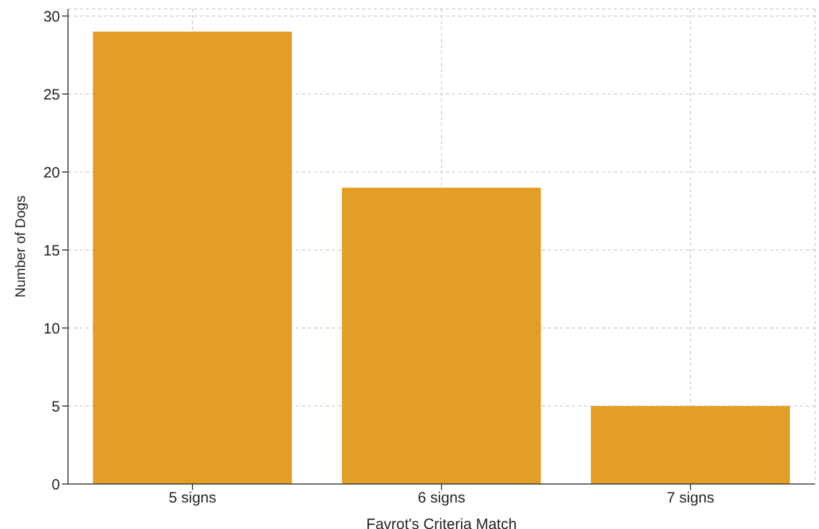  What do you see at coordinates (690, 498) in the screenshot?
I see `x-tick-label: 7 signs` at bounding box center [690, 498].